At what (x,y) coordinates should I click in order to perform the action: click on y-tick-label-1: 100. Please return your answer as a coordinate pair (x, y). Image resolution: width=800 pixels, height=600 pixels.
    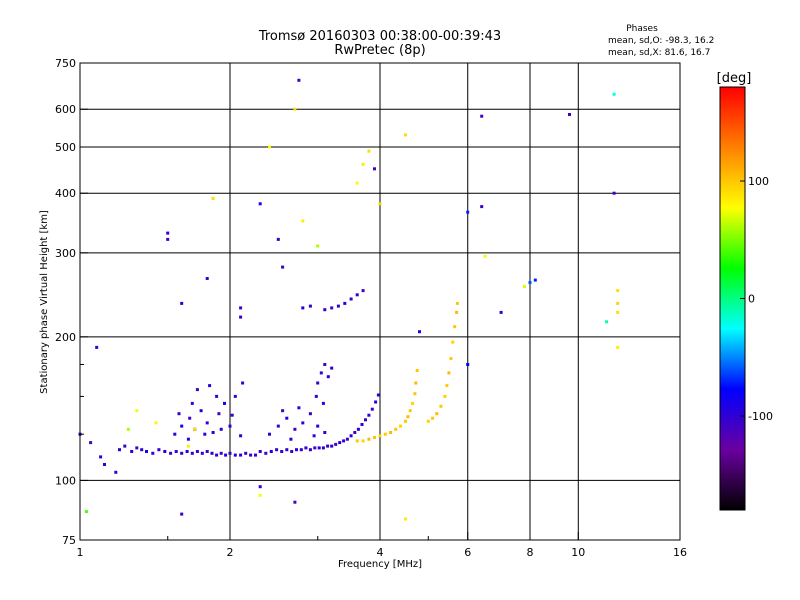
    Looking at the image, I should click on (65, 480).